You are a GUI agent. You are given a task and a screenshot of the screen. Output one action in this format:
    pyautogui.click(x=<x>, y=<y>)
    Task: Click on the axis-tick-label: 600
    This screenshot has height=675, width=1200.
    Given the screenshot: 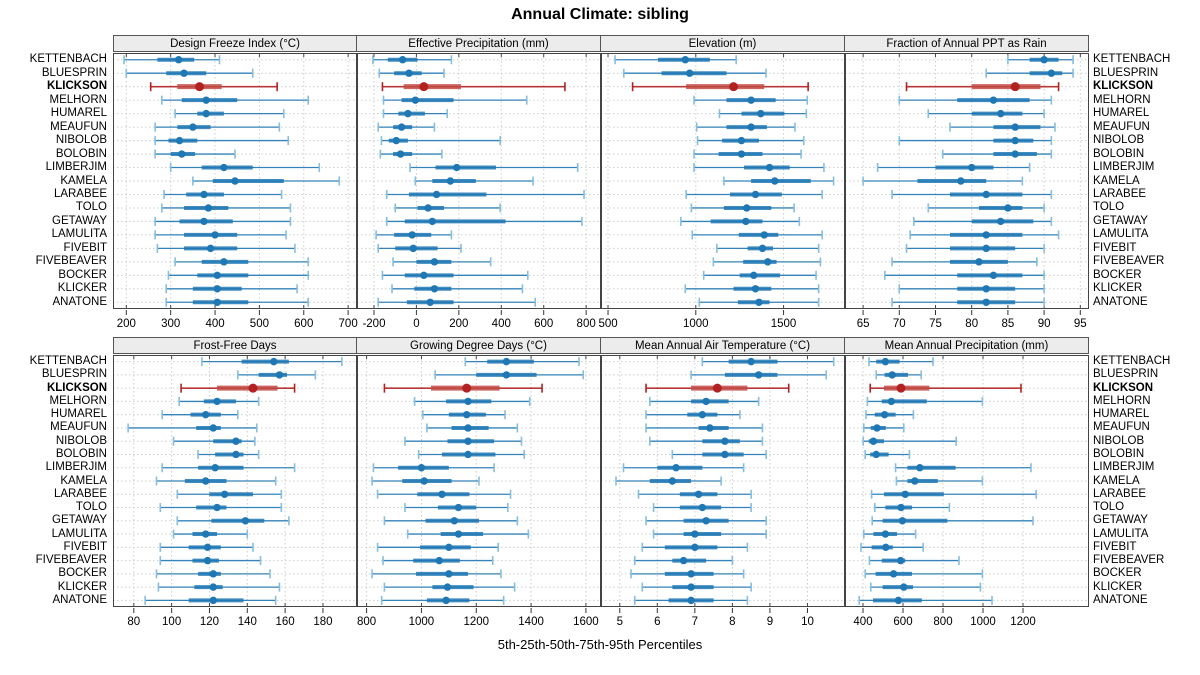 What is the action you would take?
    pyautogui.click(x=902, y=622)
    